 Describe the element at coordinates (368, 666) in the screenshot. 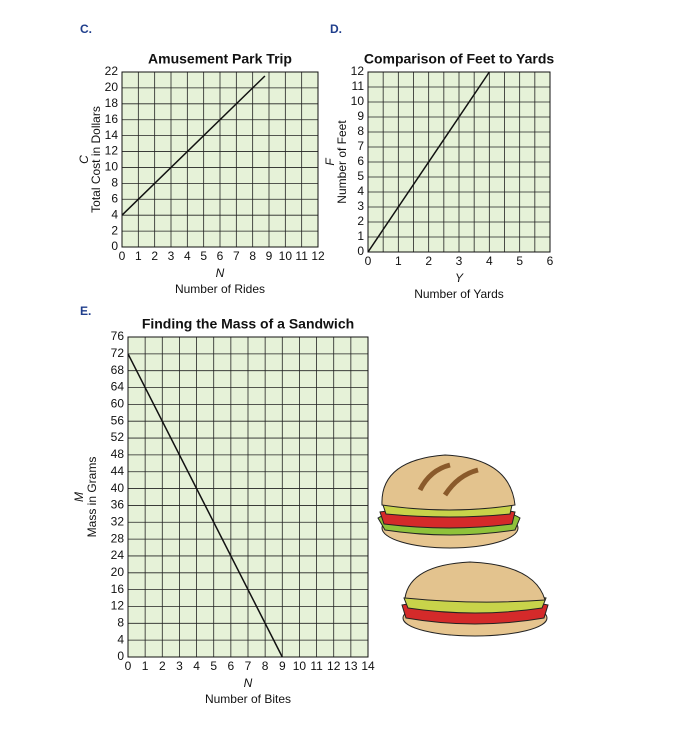

I see `x-tick-label: 14` at that location.